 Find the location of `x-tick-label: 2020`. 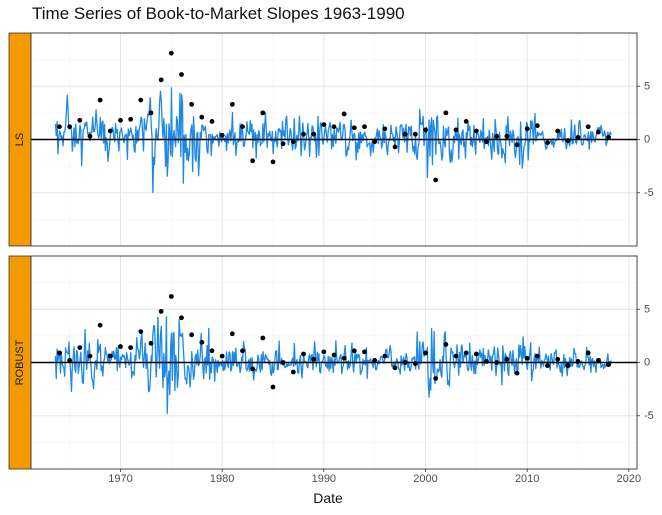

x-tick-label: 2020 is located at coordinates (629, 479).